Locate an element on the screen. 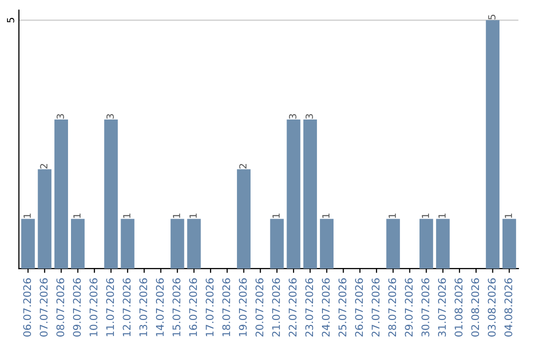  x-tick-label: 18.07.2026 is located at coordinates (226, 307).